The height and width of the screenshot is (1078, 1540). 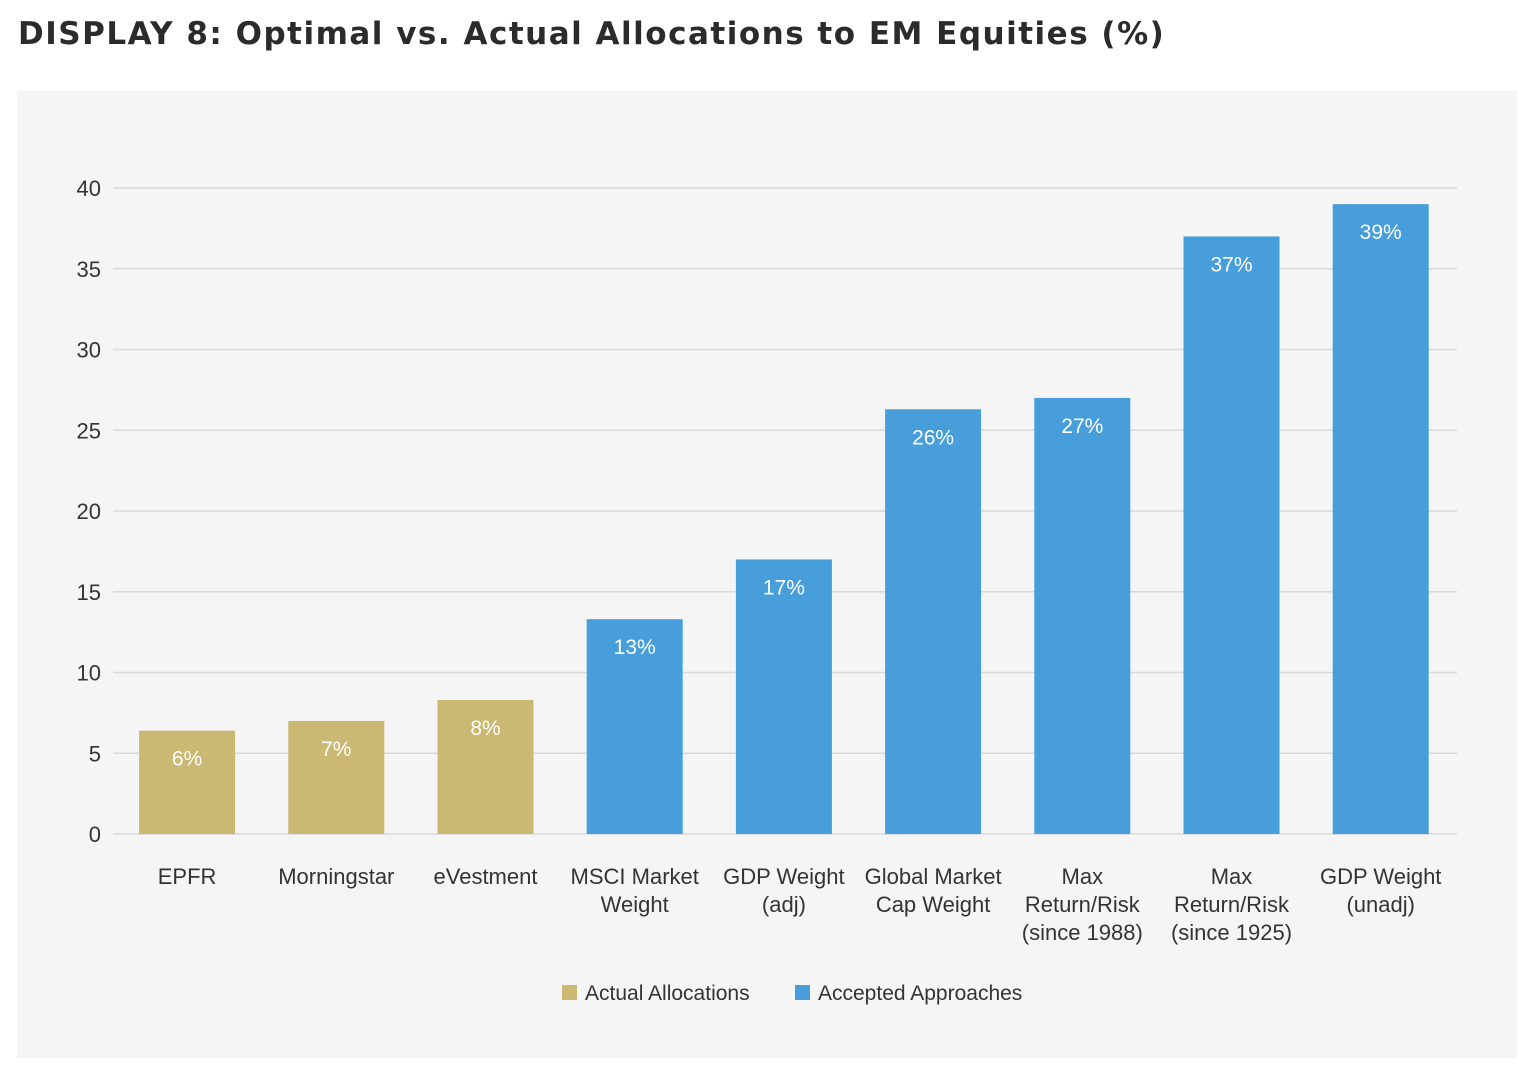 I want to click on bar-value-label: 27%, so click(x=1082, y=426).